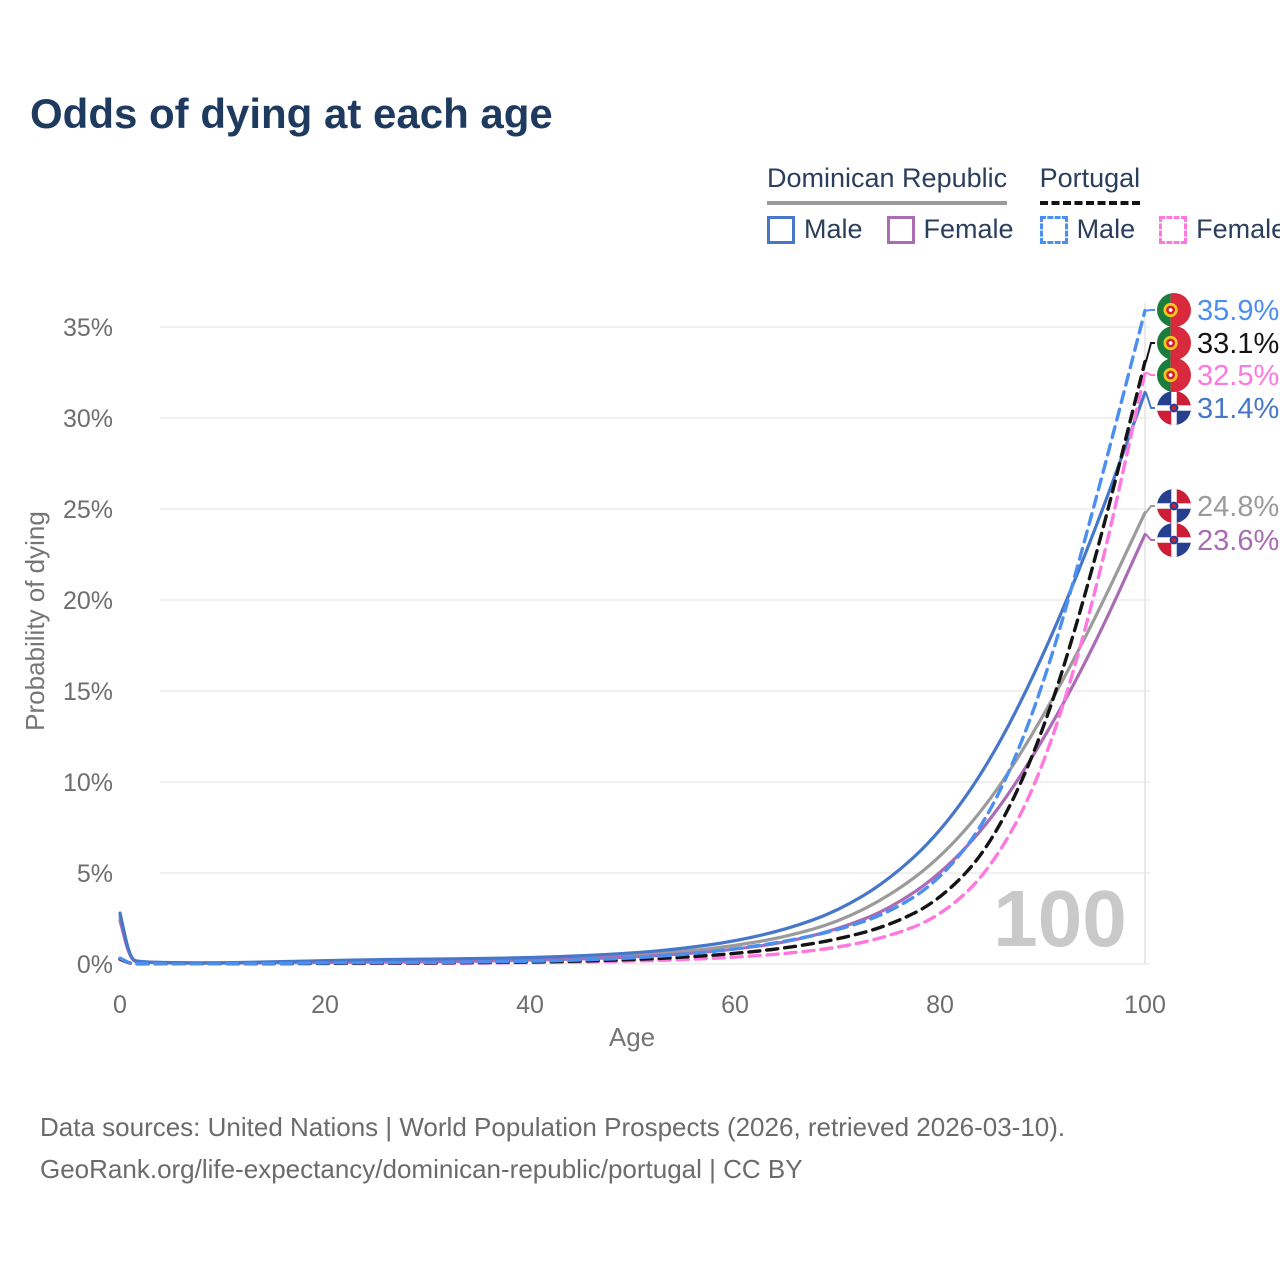 The width and height of the screenshot is (1280, 1280). What do you see at coordinates (88, 328) in the screenshot?
I see `y-tick-label-35: 35%` at bounding box center [88, 328].